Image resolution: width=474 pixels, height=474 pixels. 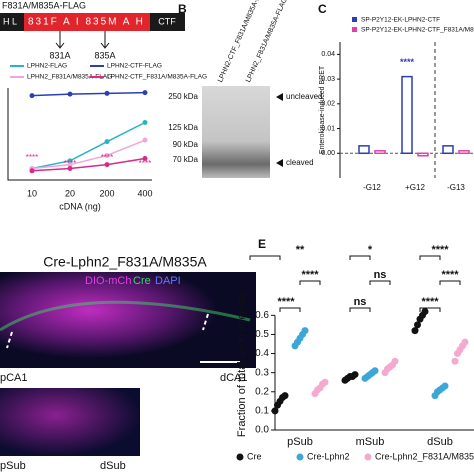 I want to click on image-label: pSub, so click(x=13, y=466).